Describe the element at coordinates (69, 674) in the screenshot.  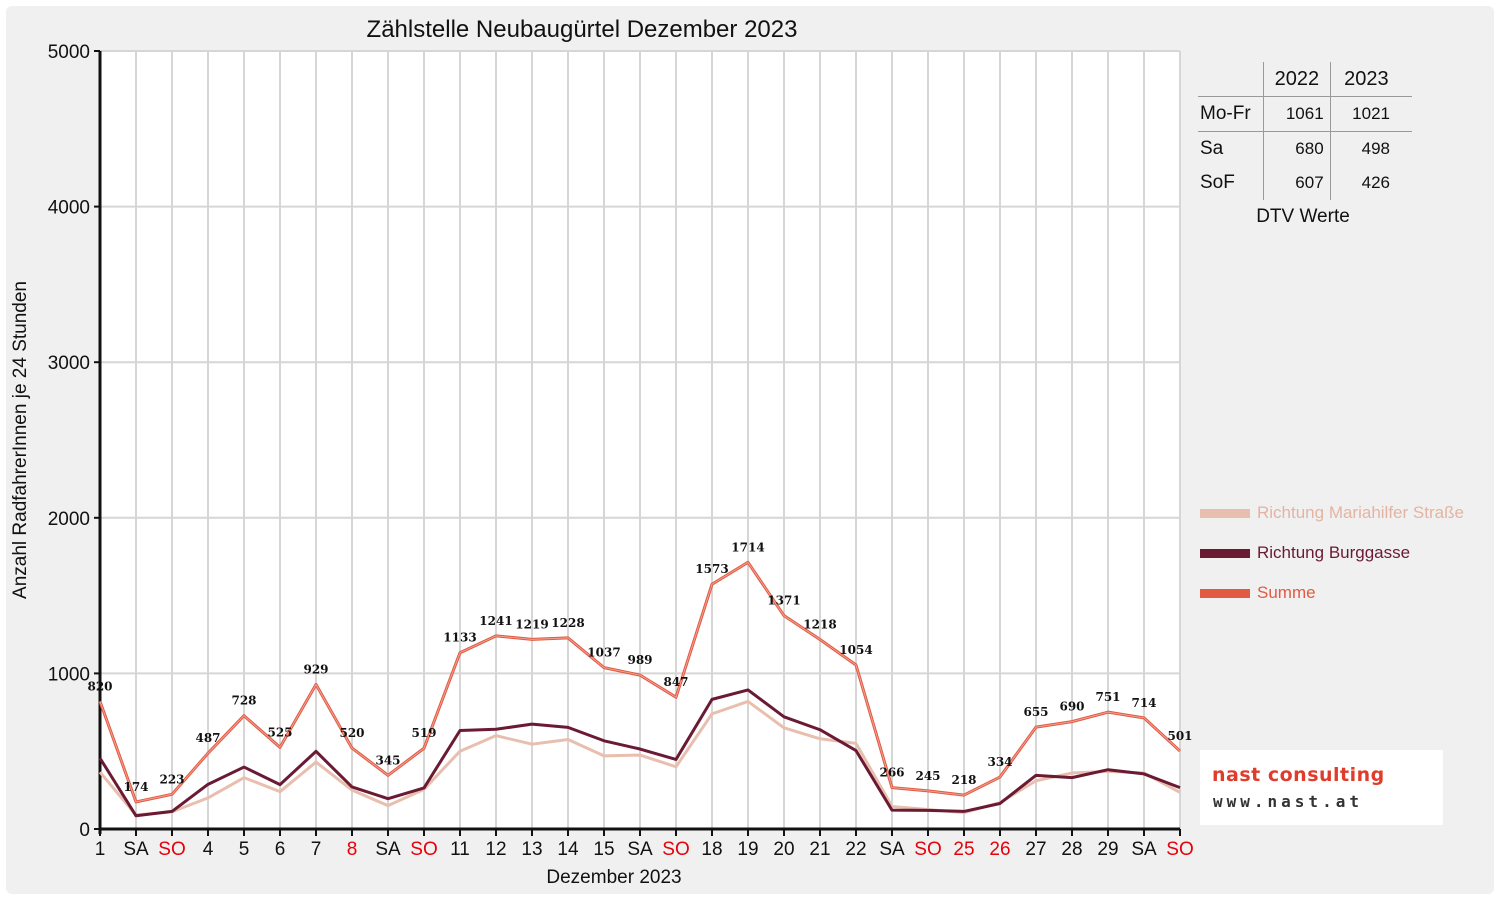
I see `y-tick-label: 1000` at that location.